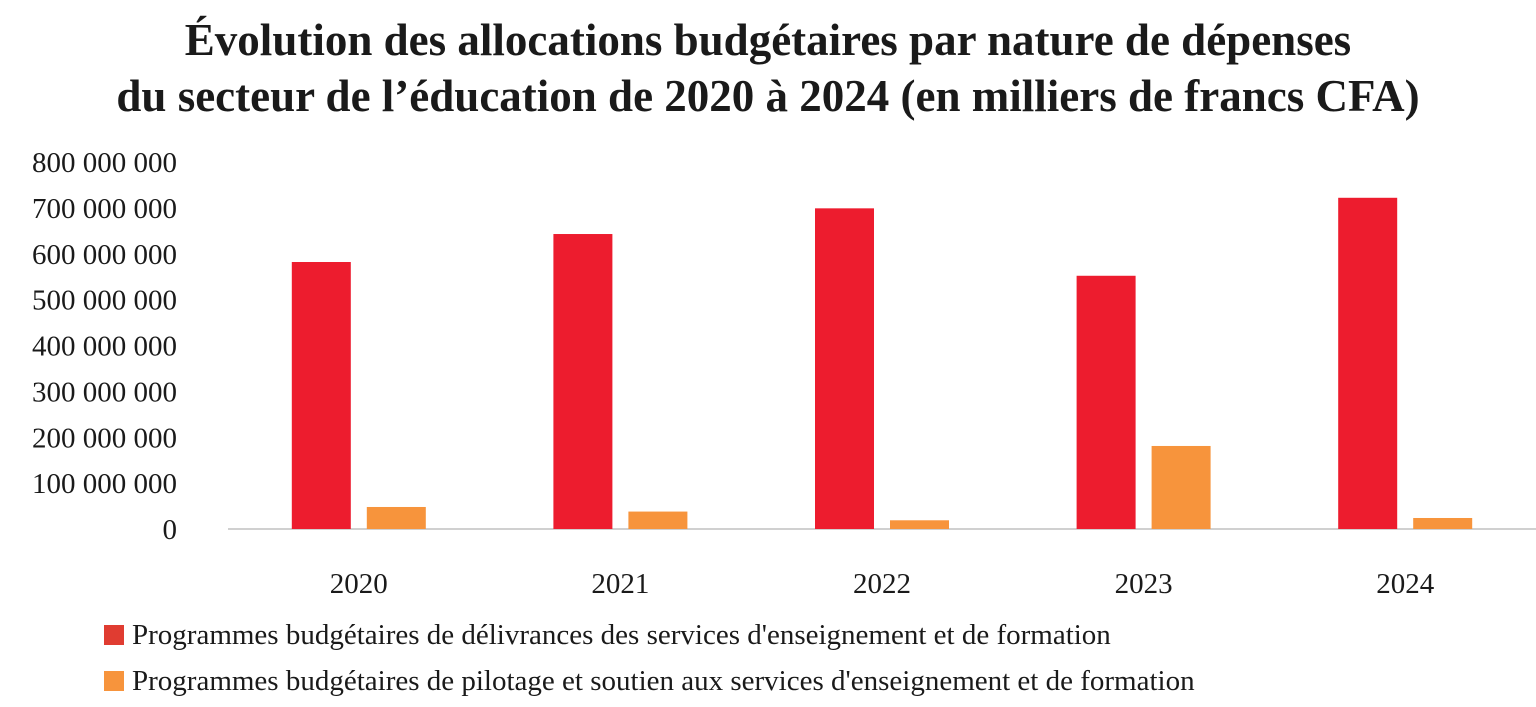 This screenshot has width=1536, height=707. What do you see at coordinates (114, 681) in the screenshot?
I see `legend-swatch-support` at bounding box center [114, 681].